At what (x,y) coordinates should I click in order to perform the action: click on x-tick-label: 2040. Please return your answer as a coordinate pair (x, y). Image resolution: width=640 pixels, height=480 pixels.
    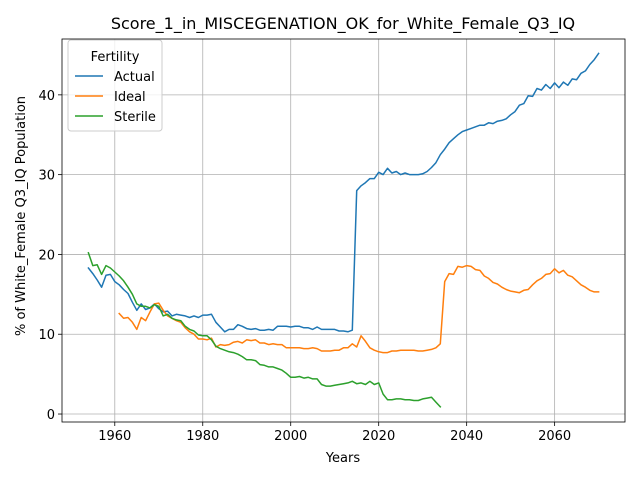
    Looking at the image, I should click on (466, 436).